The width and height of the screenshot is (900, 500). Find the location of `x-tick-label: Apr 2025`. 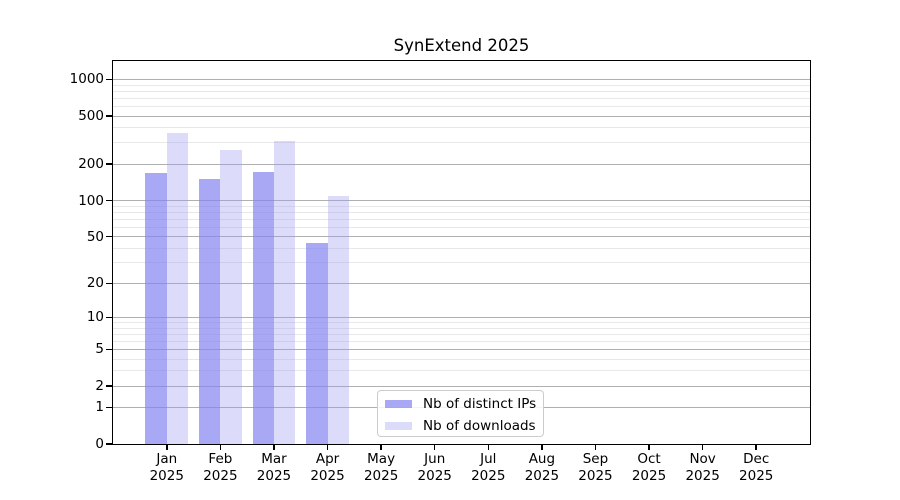

x-tick-label: Apr 2025 is located at coordinates (328, 468).